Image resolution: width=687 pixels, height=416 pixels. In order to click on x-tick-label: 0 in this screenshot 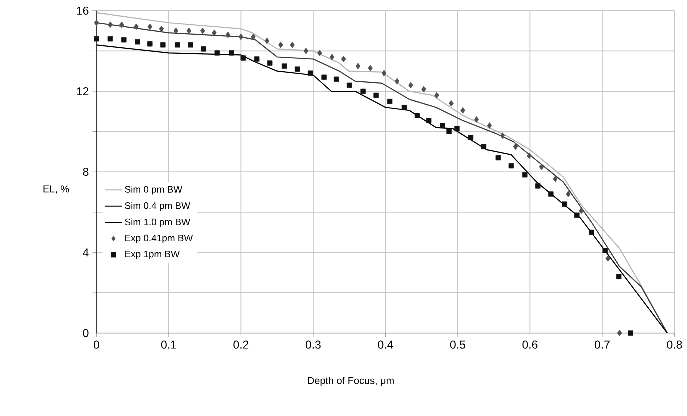, I will do `click(97, 344)`.